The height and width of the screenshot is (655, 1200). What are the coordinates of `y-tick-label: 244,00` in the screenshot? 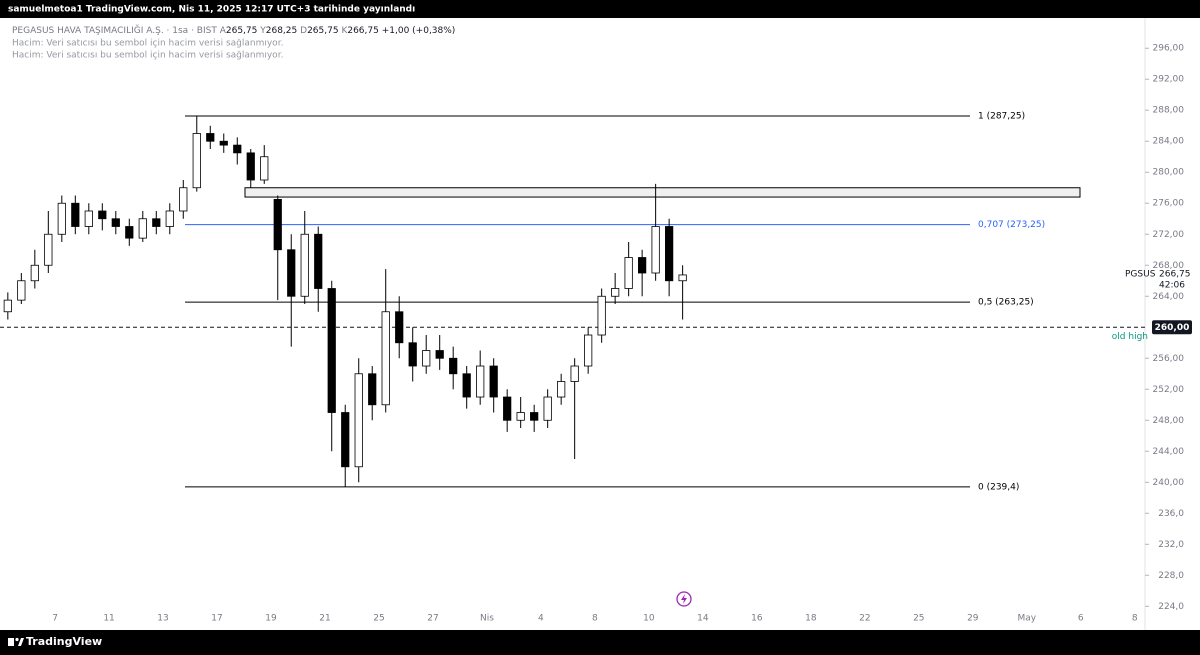 It's located at (1169, 452).